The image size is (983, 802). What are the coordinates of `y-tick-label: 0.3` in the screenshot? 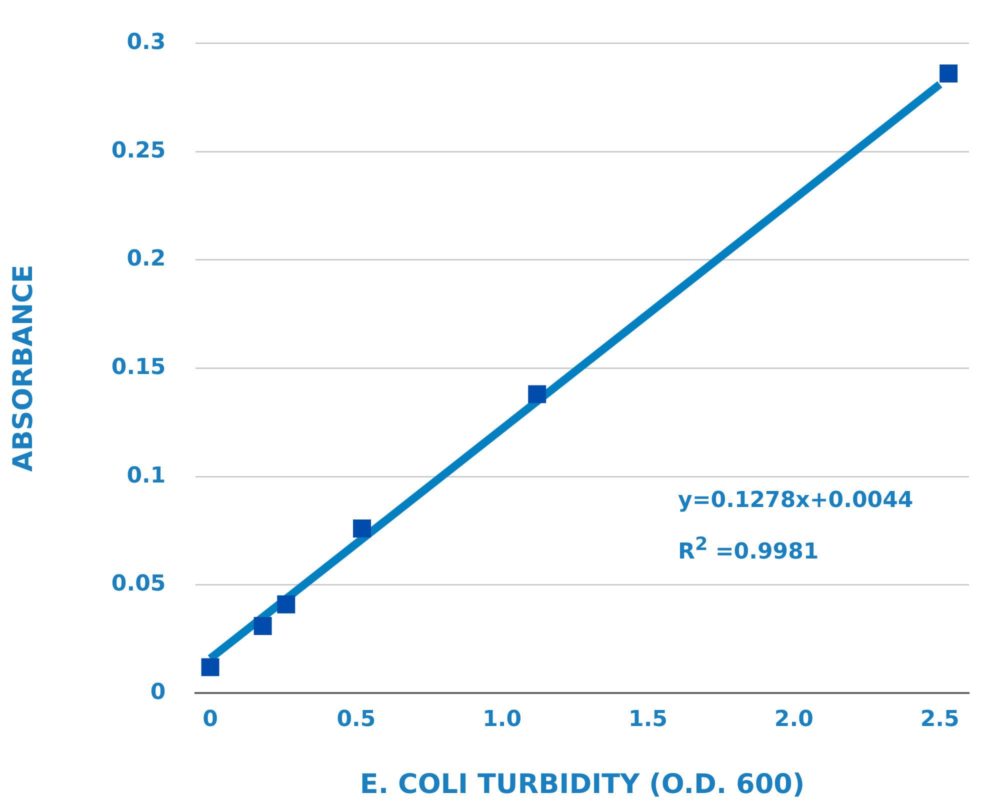 It's located at (146, 42).